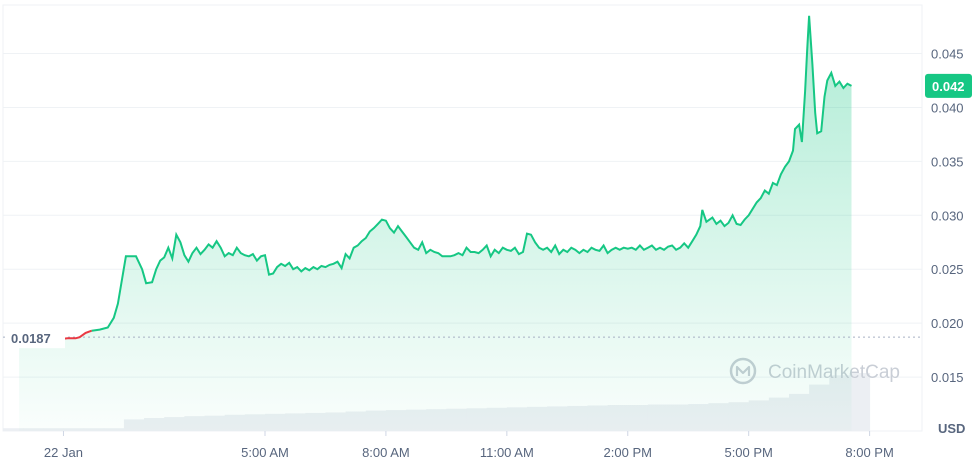 The image size is (976, 462). I want to click on y-tick-label: 0.040, so click(947, 107).